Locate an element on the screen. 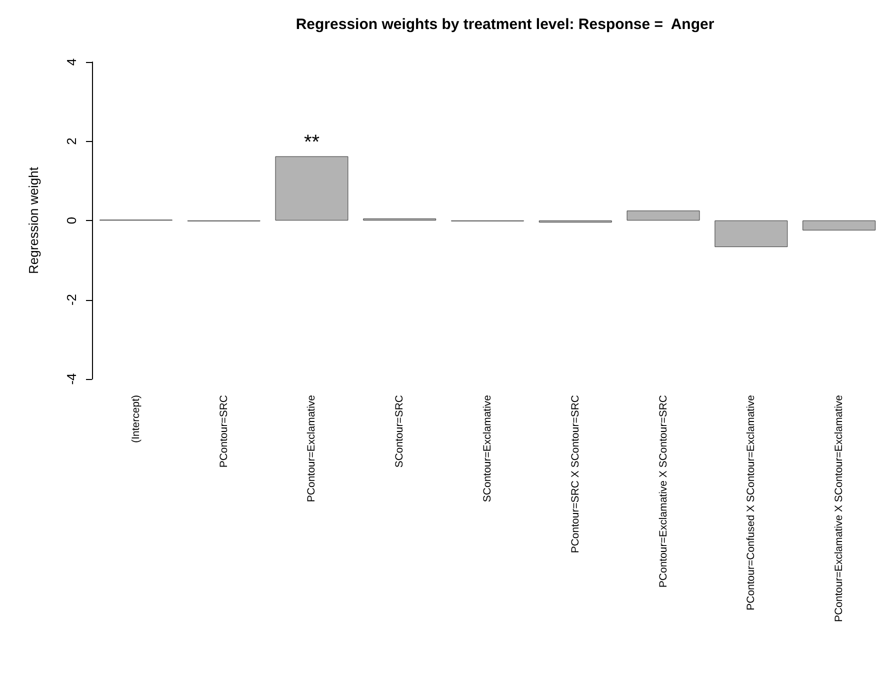  x-tick-label: PContour=SRC is located at coordinates (224, 431).